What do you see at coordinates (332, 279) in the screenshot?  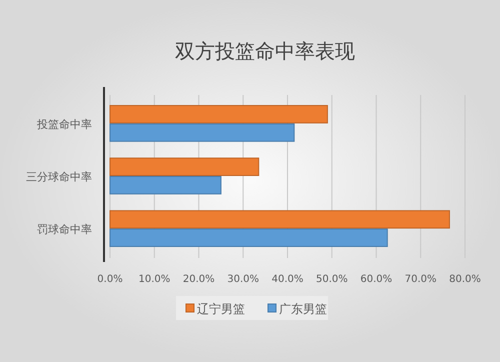 I see `x-tick-label: 50.0%` at bounding box center [332, 279].